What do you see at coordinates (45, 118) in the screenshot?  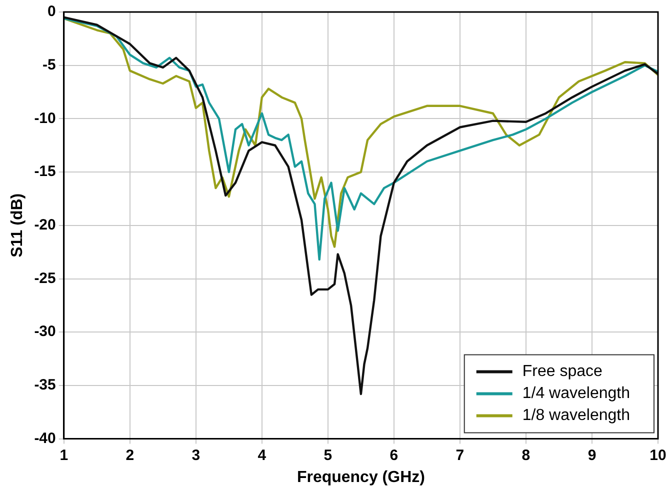 I see `y-tick-label: -10` at bounding box center [45, 118].